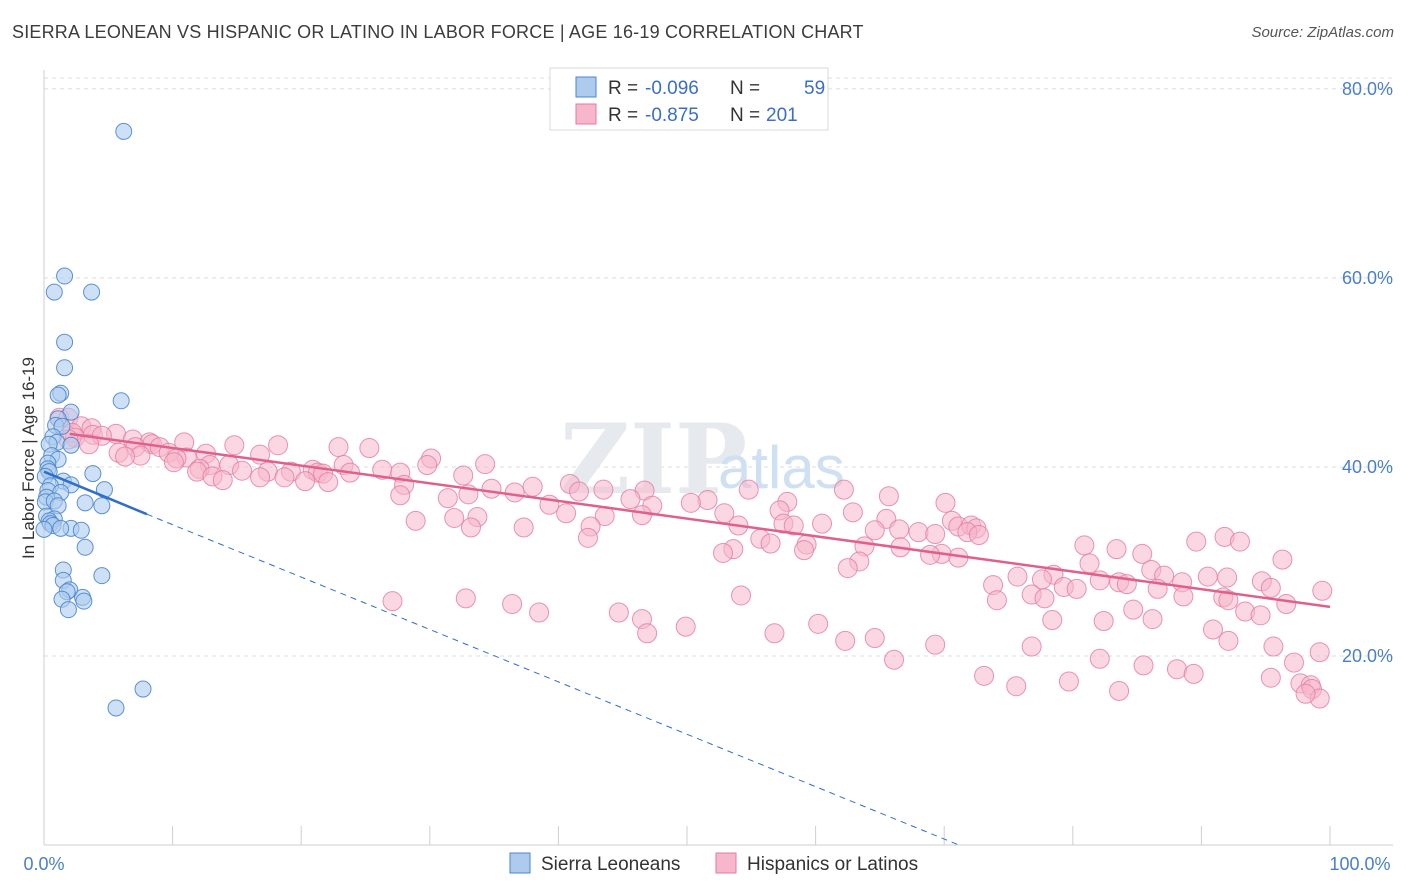 This screenshot has width=1406, height=892. I want to click on correlation-legend: R = -0.096 N = 59 R = -0.875 N = 201, so click(689, 99).